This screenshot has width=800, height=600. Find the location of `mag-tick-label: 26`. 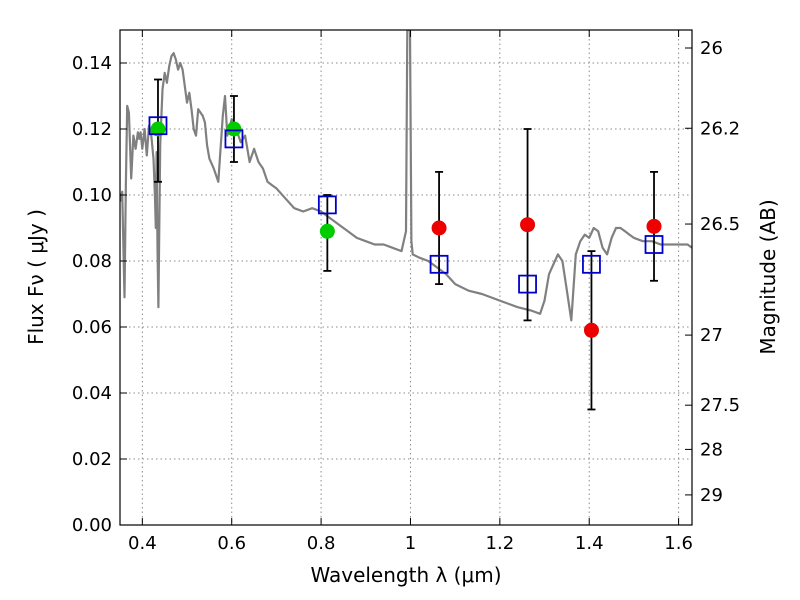

mag-tick-label: 26 is located at coordinates (711, 48).